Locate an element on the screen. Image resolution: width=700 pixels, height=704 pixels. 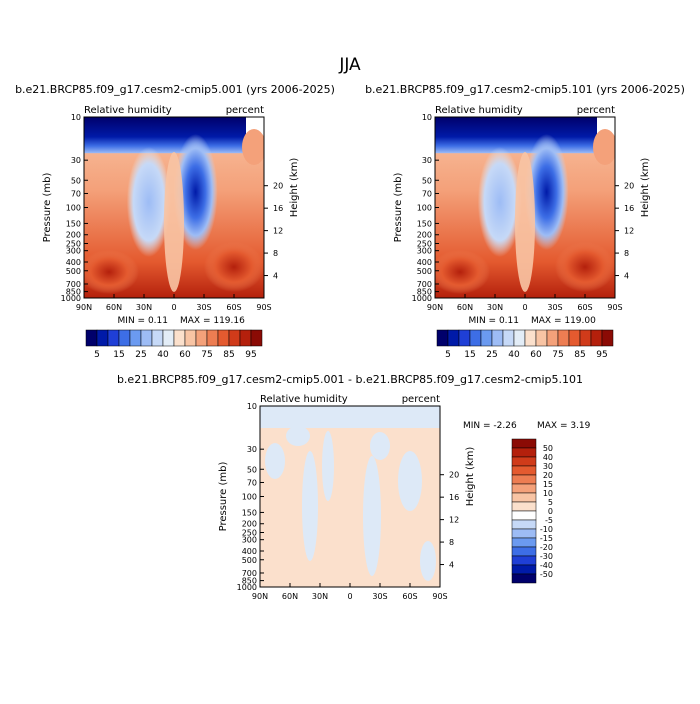
y-tick-label: 400 is located at coordinates (73, 262).